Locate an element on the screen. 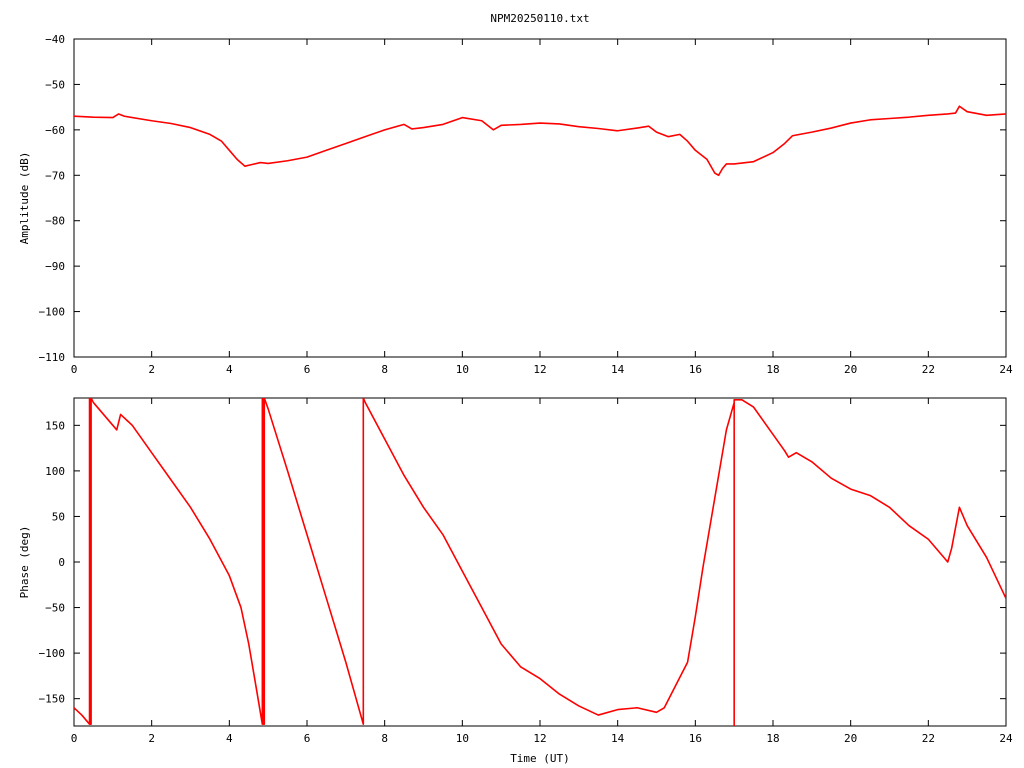 This screenshot has height=768, width=1024. amplitude-xtick-label: 24 is located at coordinates (1006, 369).